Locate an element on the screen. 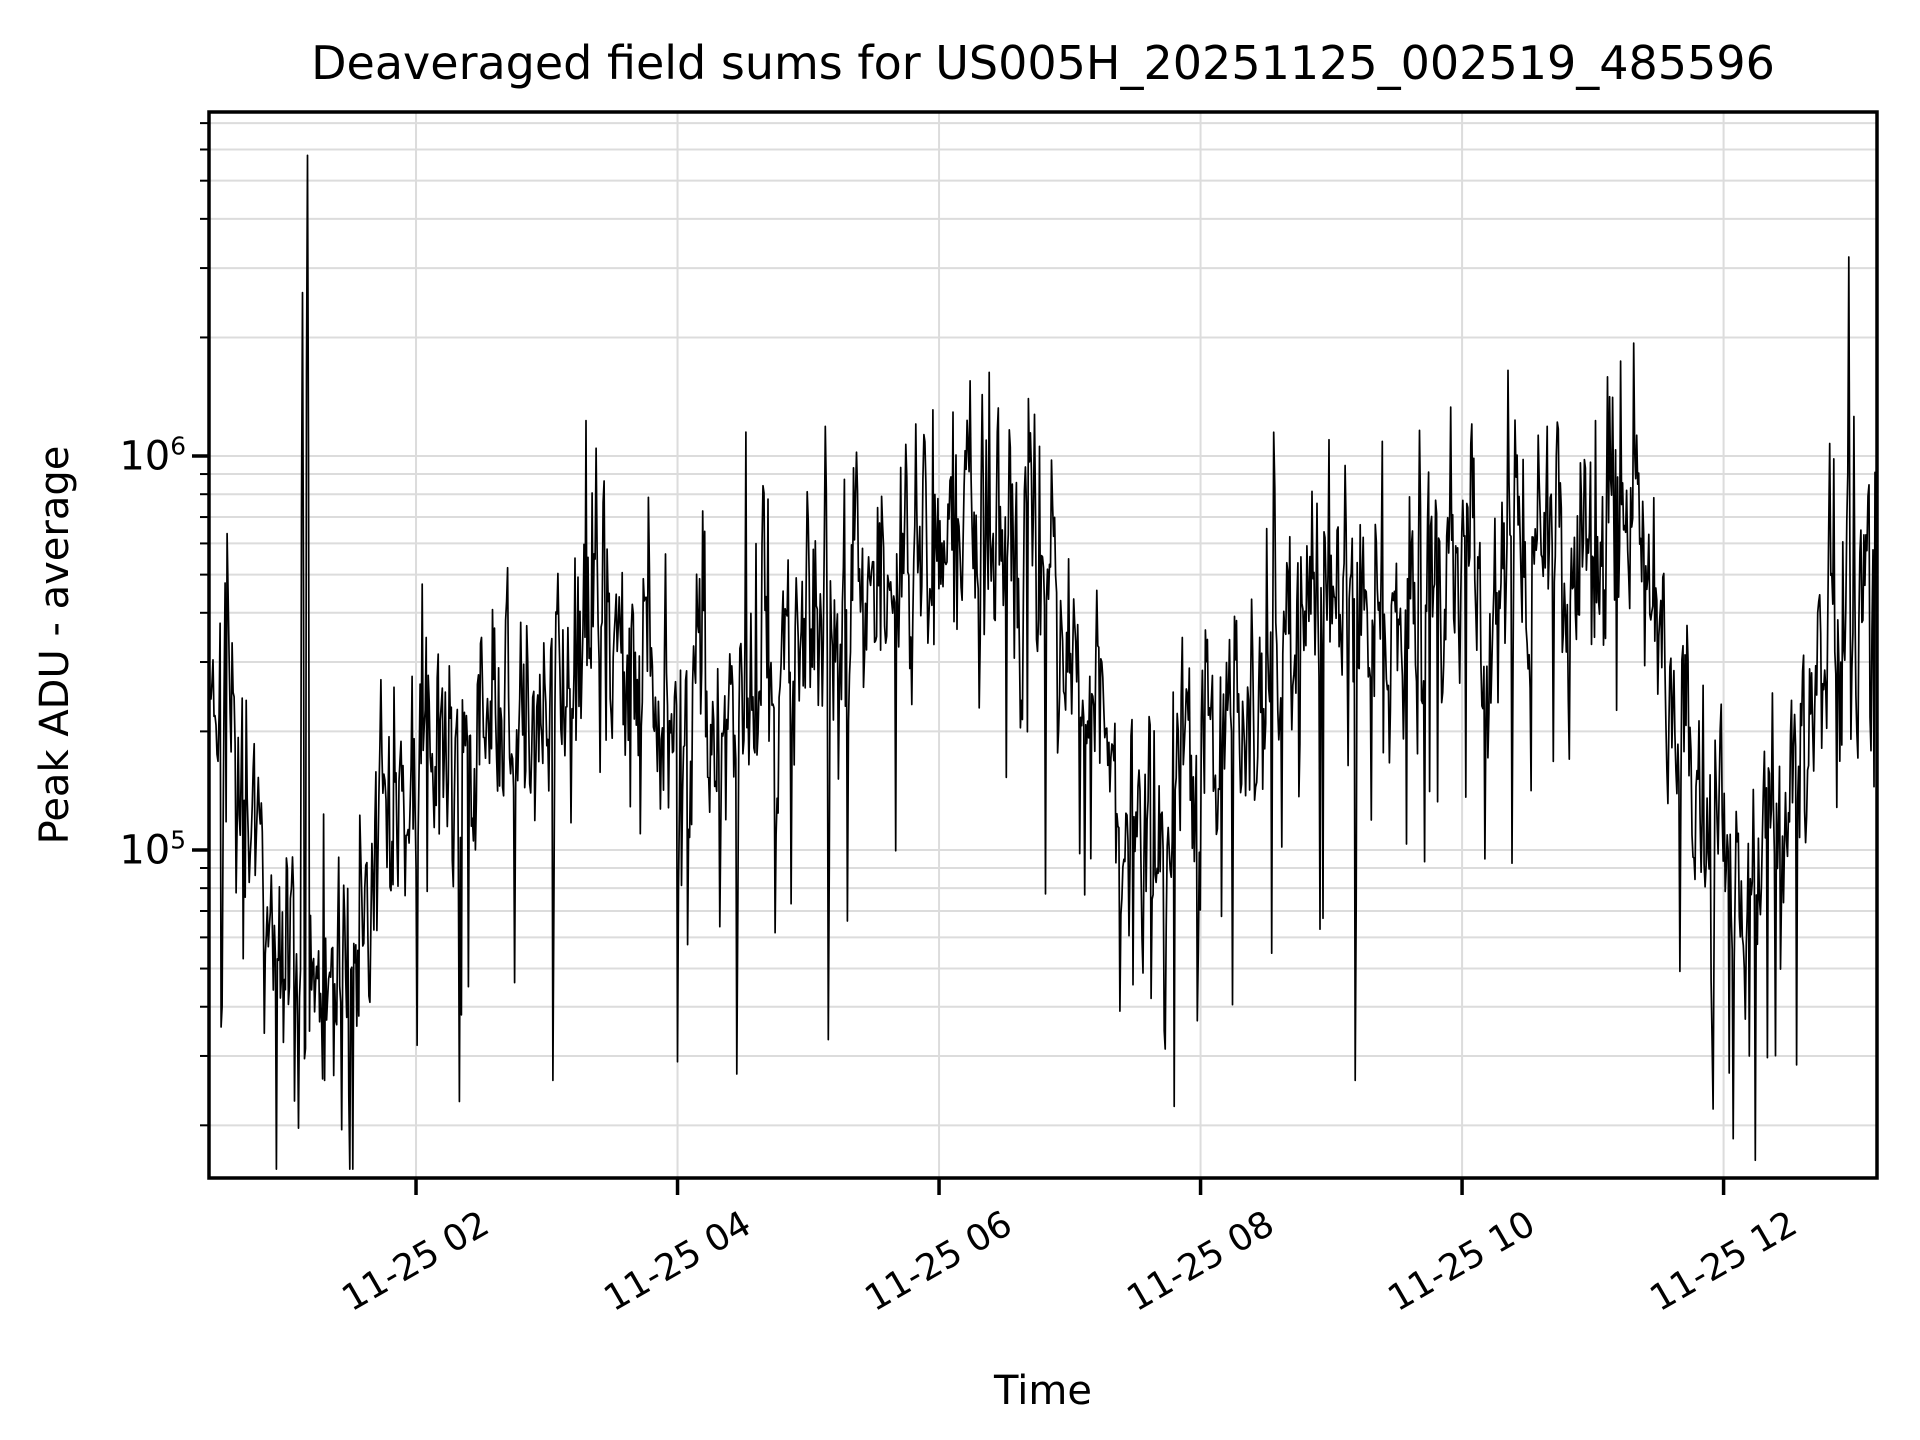  y-axis-label: Peak ADU - average is located at coordinates (55, 645).